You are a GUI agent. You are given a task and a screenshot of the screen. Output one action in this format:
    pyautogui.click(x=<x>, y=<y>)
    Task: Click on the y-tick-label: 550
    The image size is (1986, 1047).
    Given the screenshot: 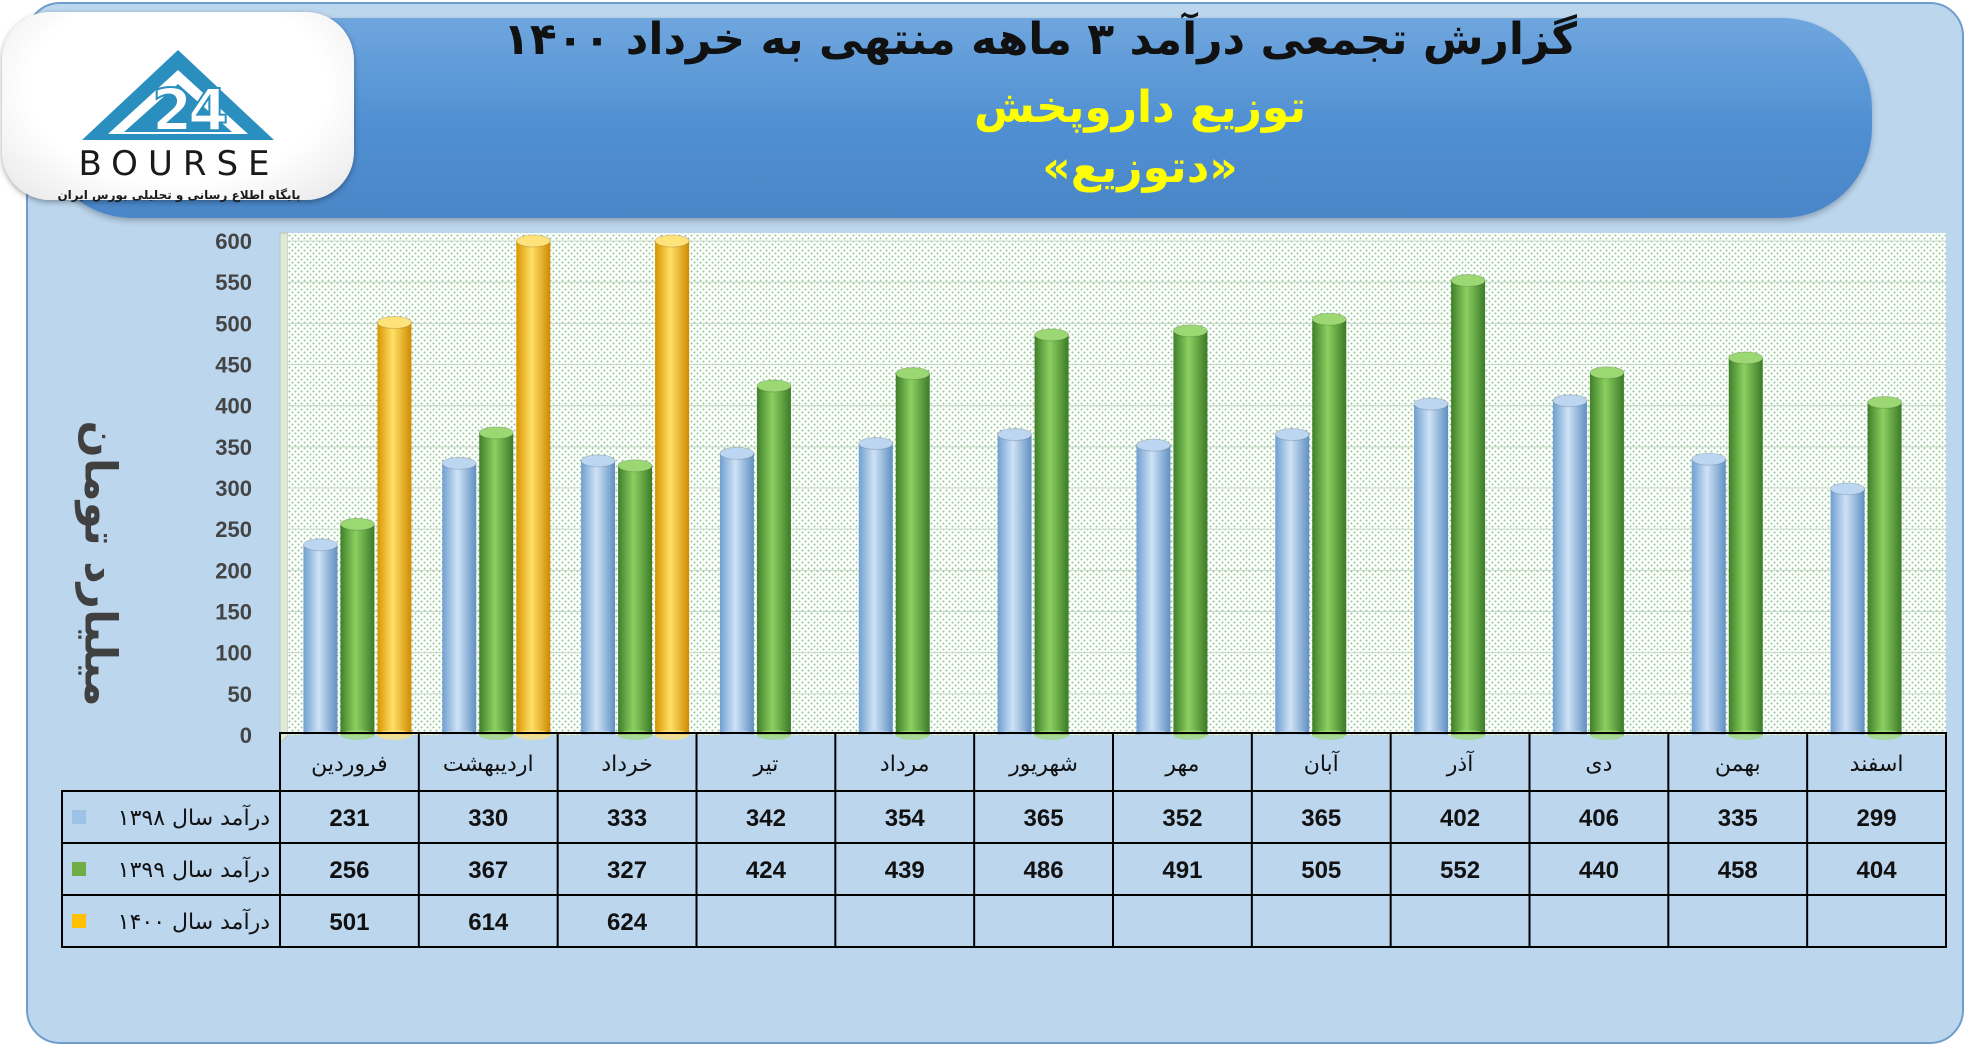 What is the action you would take?
    pyautogui.click(x=233, y=282)
    